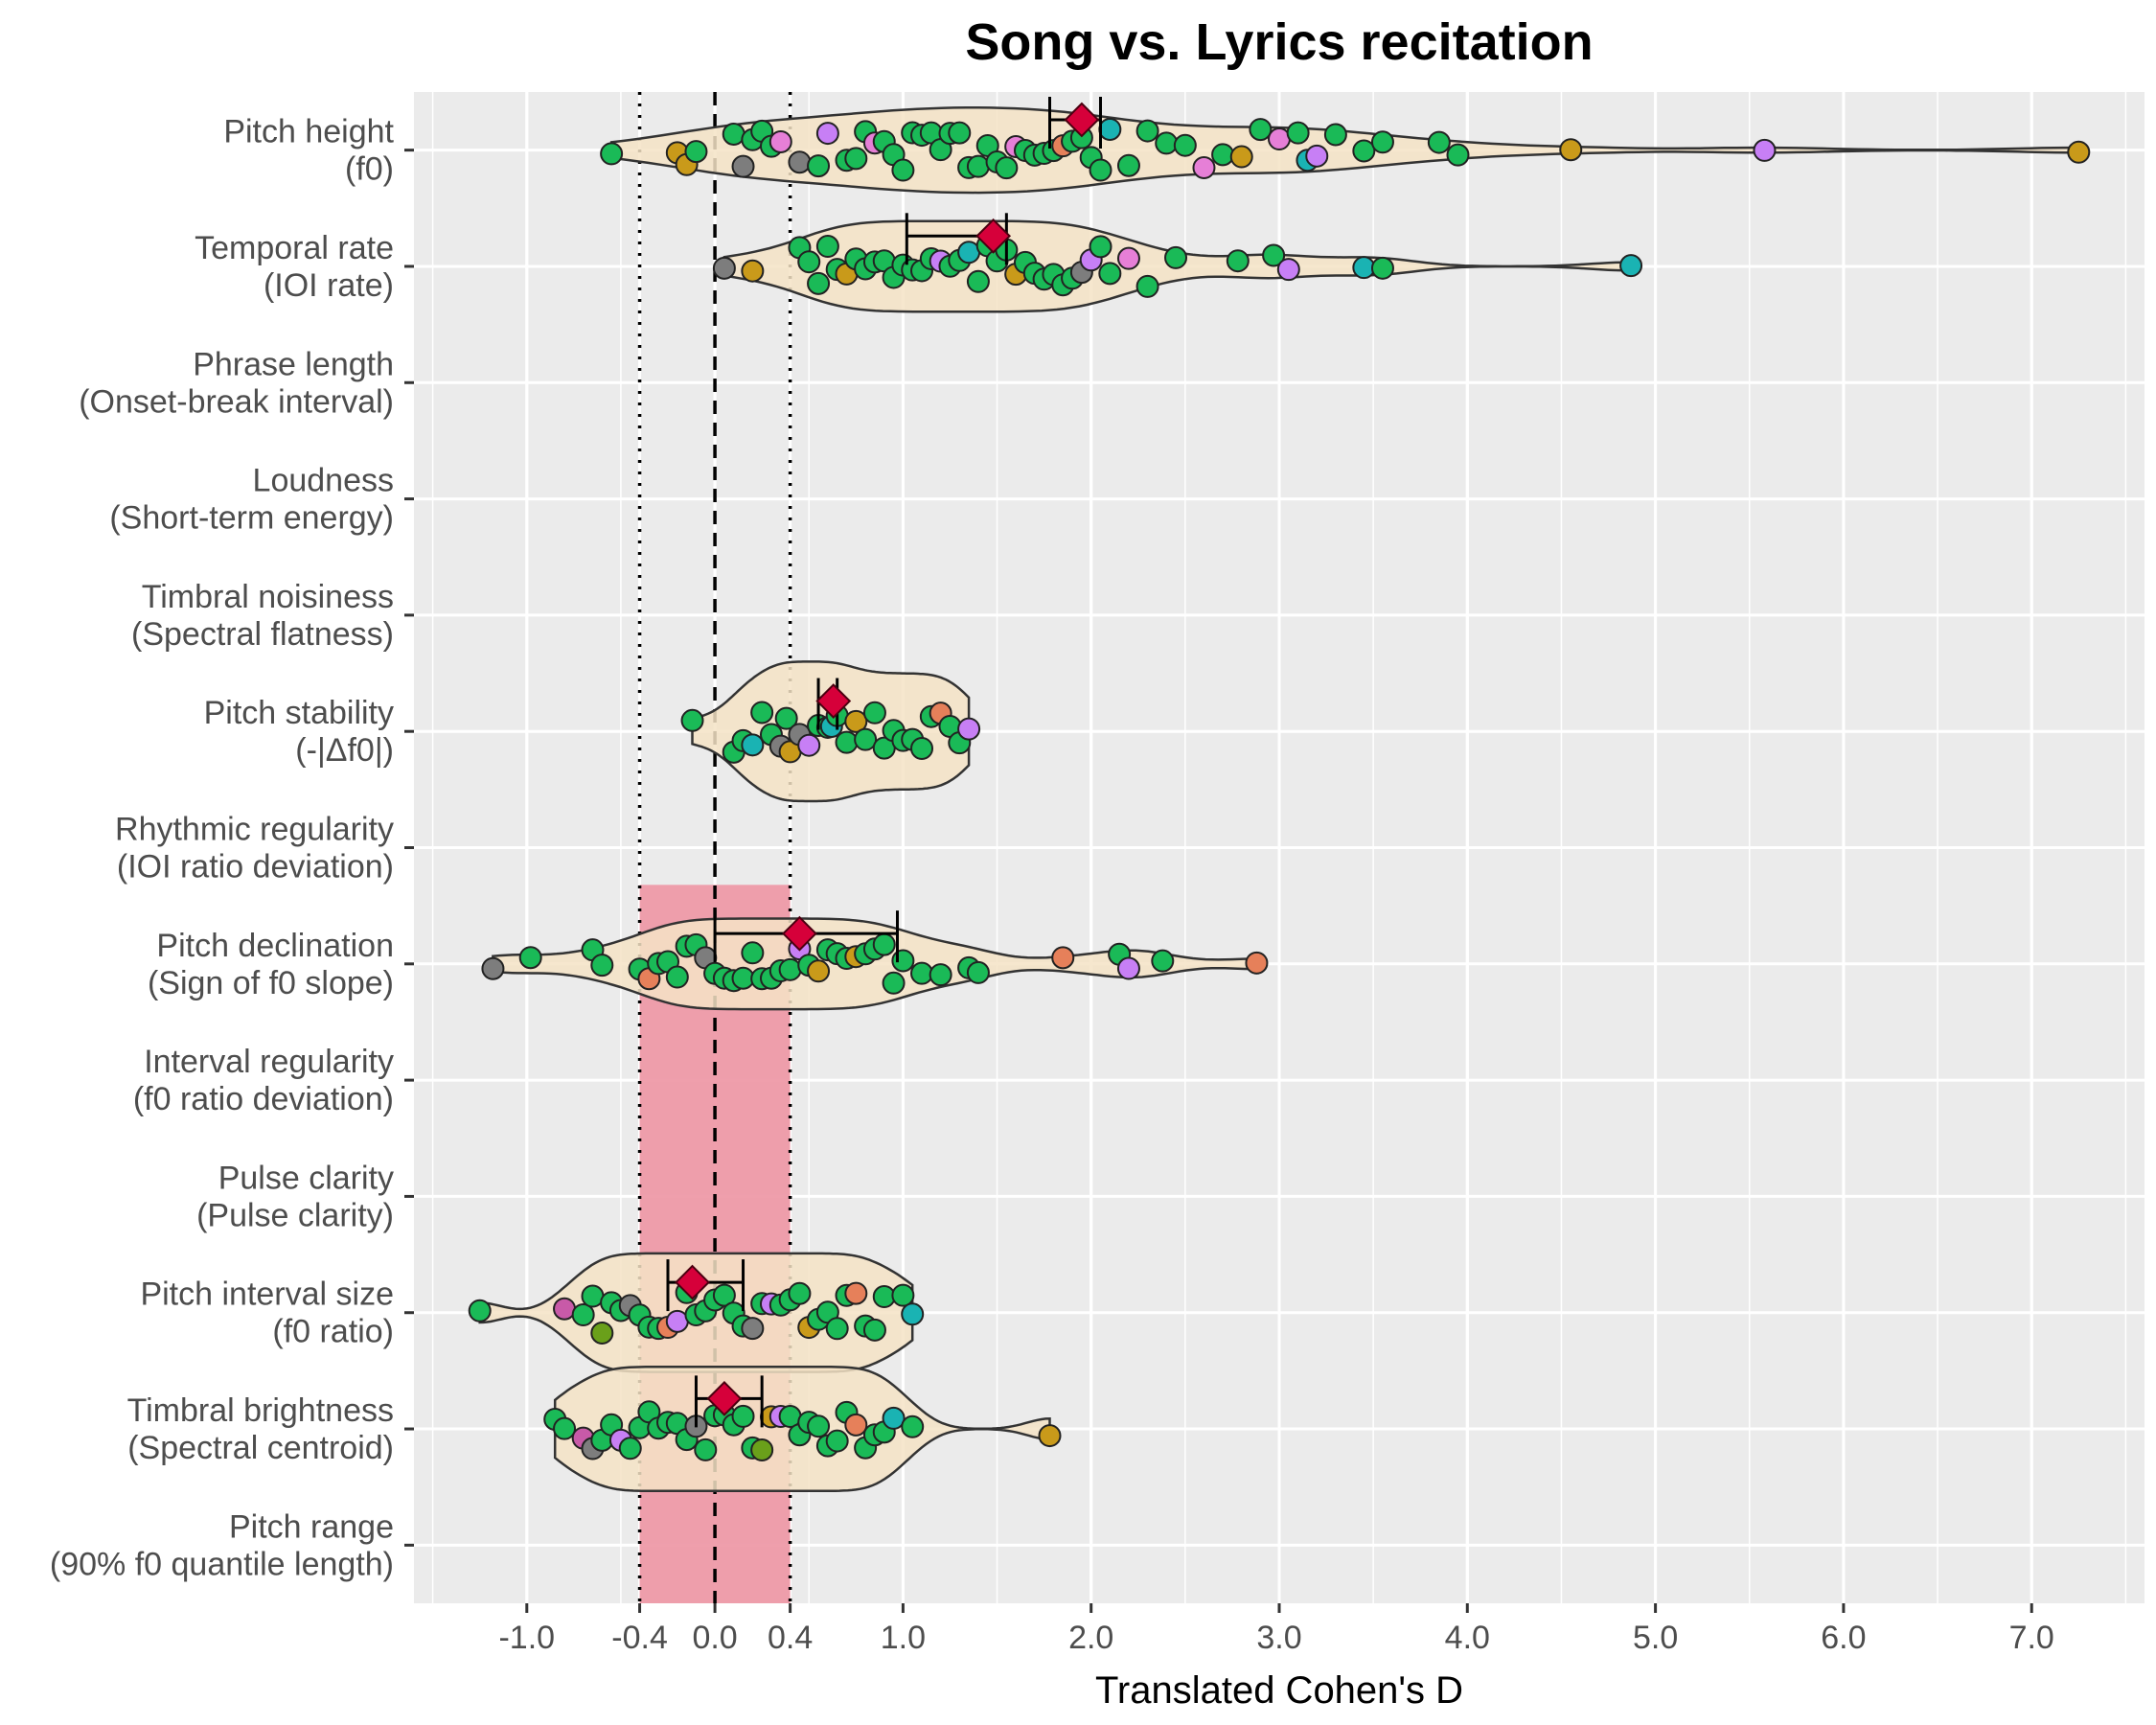 Image resolution: width=2156 pixels, height=1725 pixels. I want to click on y-label-name: Rhythmic regularity, so click(255, 830).